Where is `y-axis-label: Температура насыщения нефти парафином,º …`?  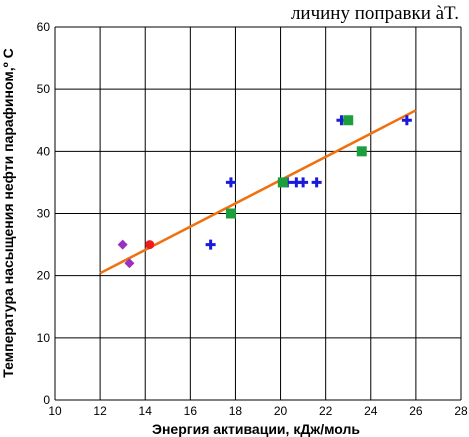
y-axis-label: Температура насыщения нефти парафином,º … is located at coordinates (8, 212).